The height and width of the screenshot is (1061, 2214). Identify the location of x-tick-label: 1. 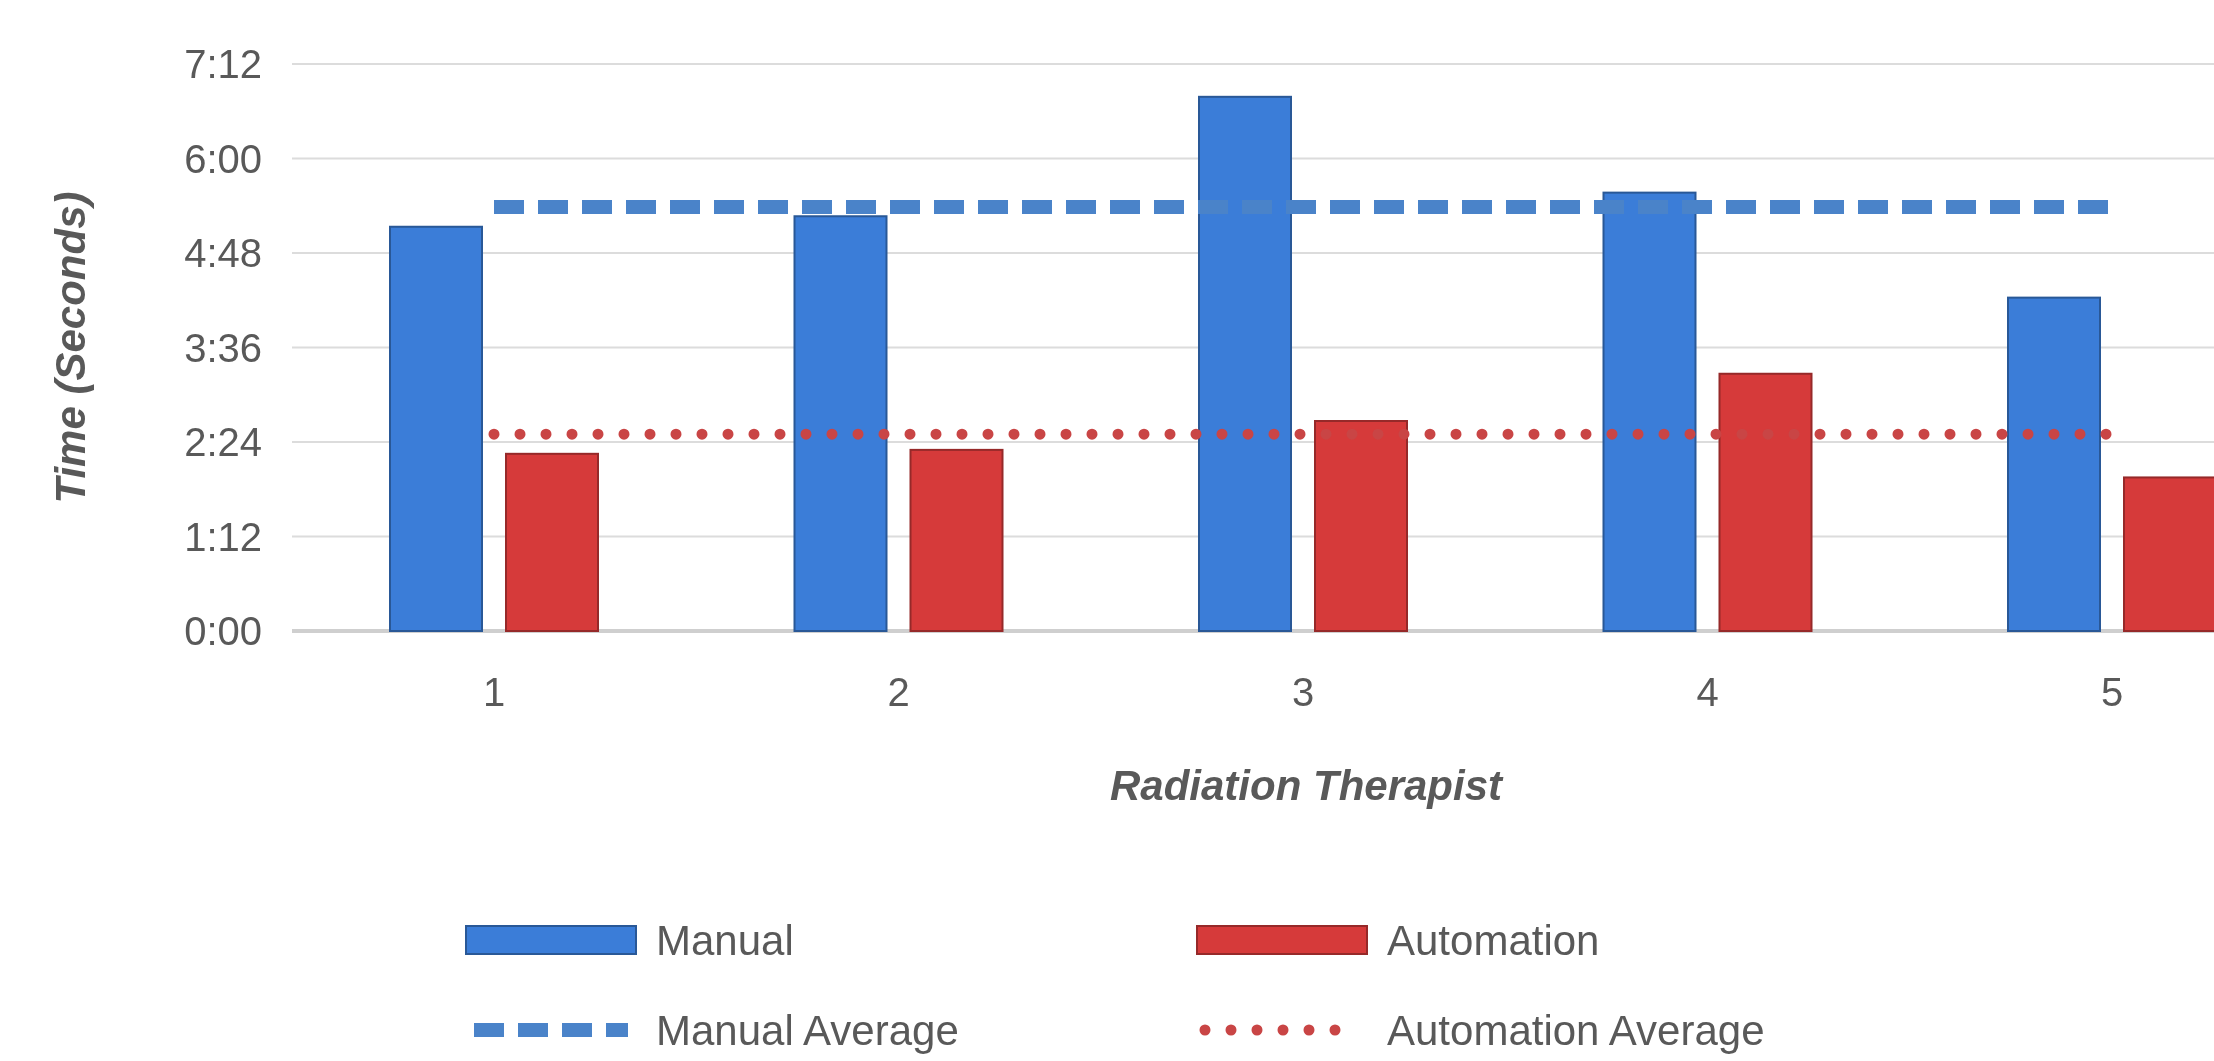
(494, 692).